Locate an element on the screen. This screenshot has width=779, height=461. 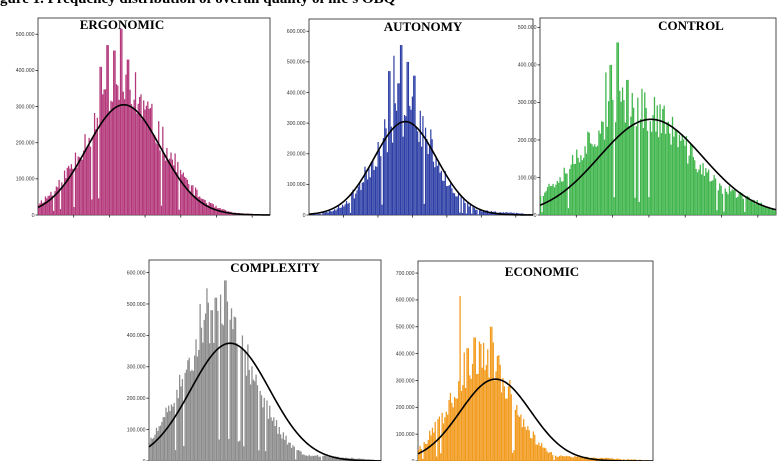
y-tick-label: 400.000 is located at coordinates (136, 336).